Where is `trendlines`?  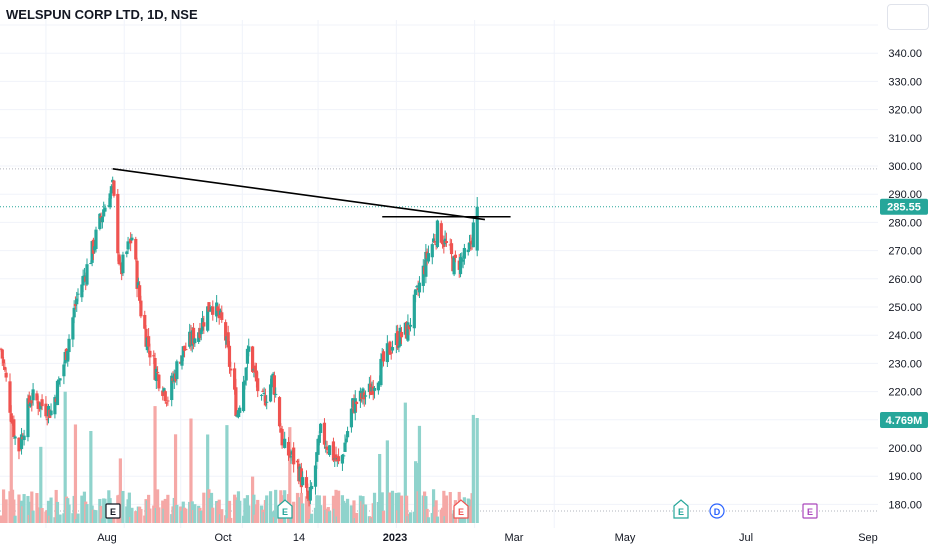
trendlines is located at coordinates (311, 194).